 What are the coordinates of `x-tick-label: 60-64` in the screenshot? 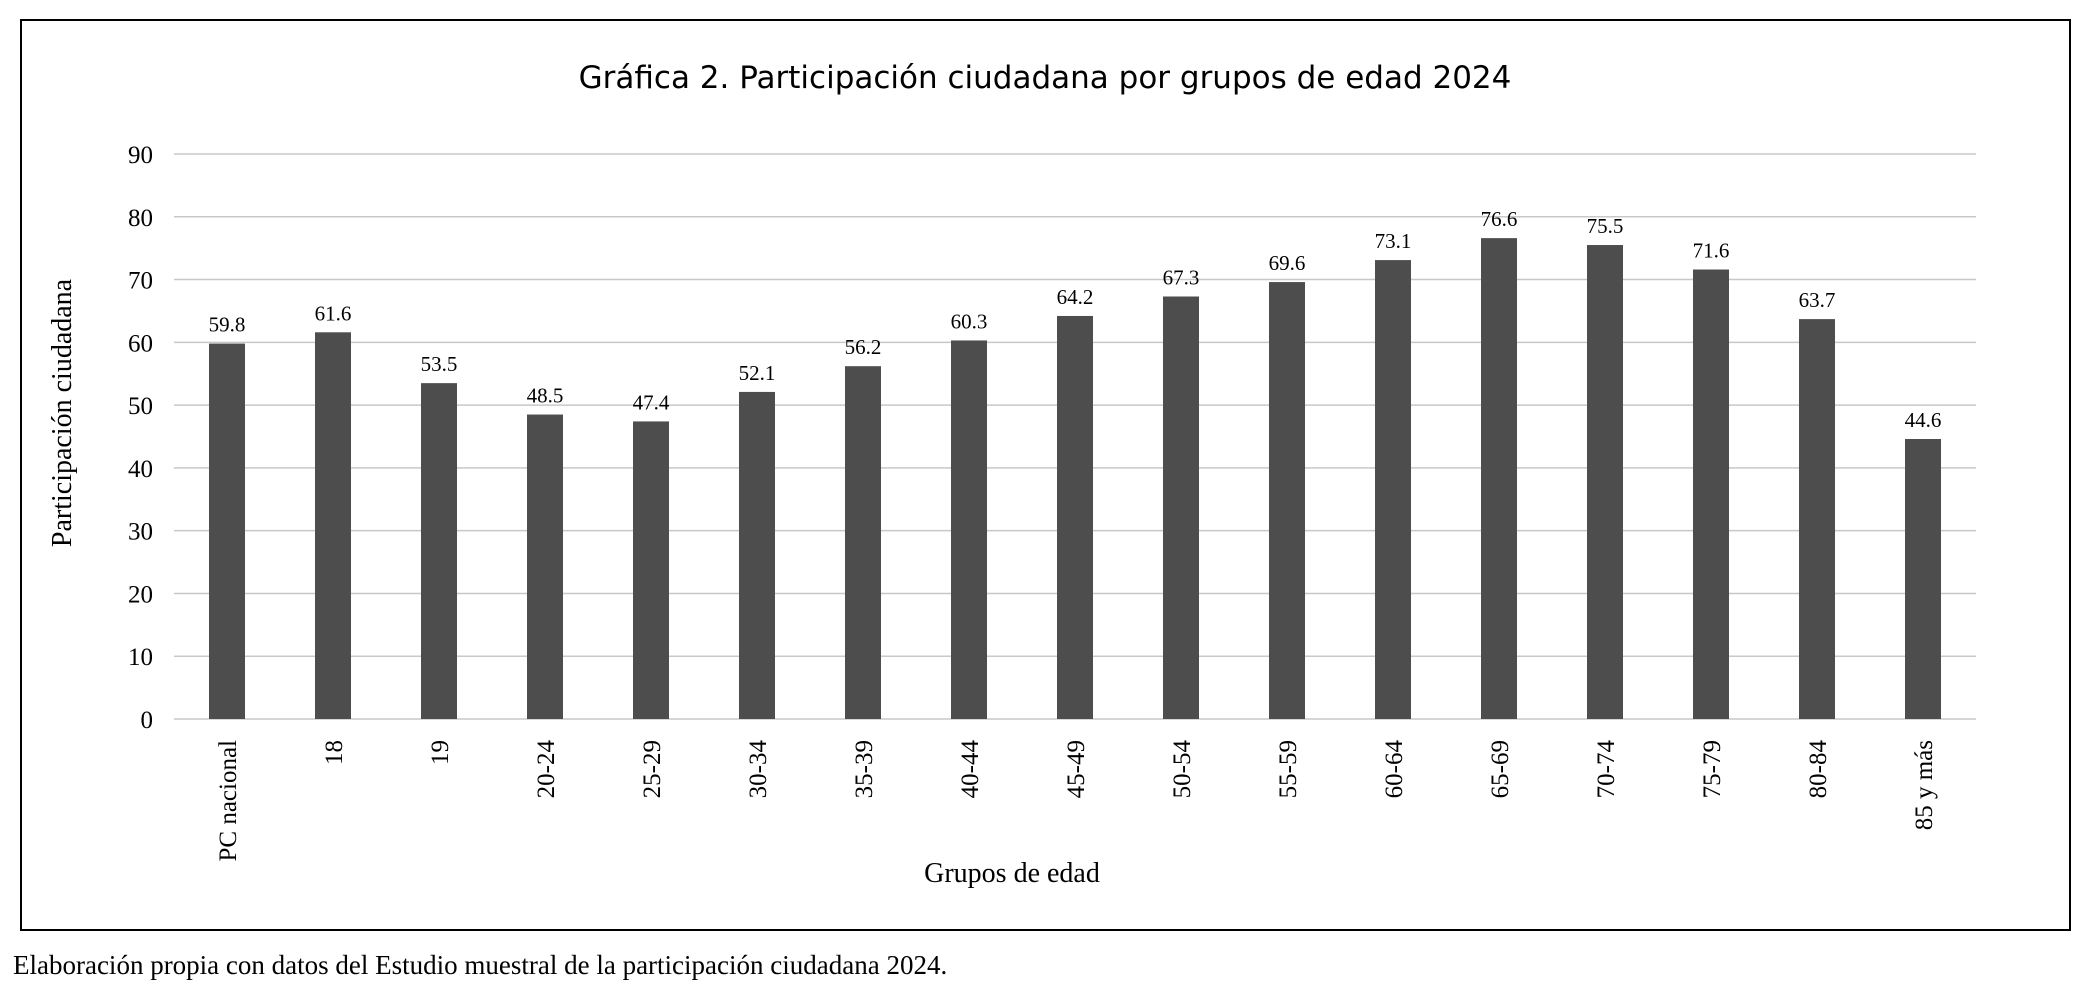 It's located at (1394, 769).